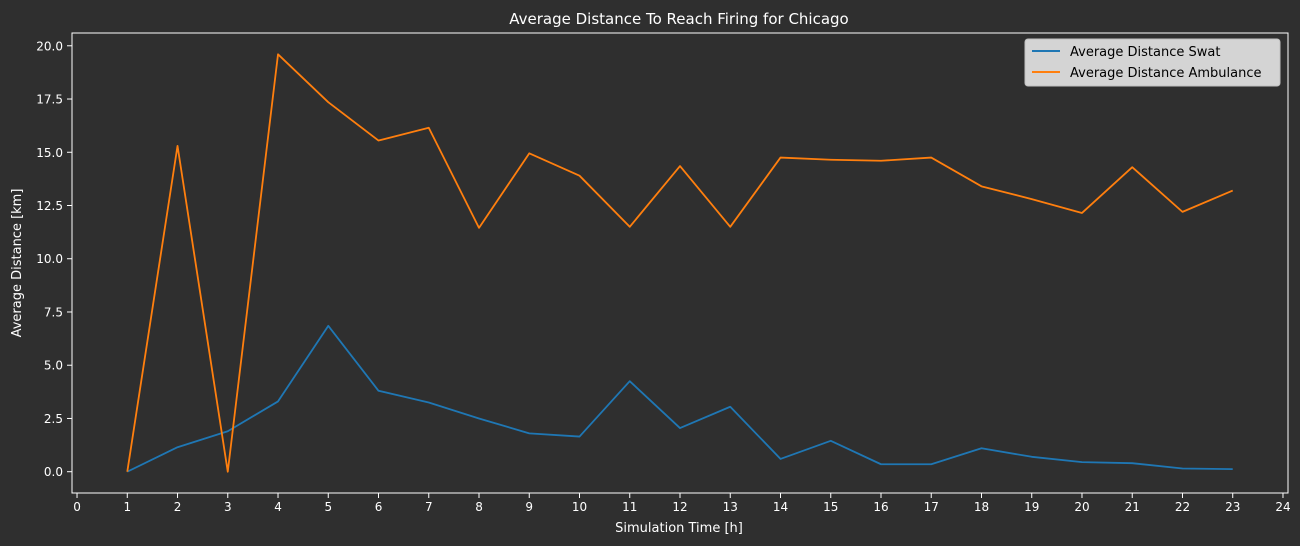 Image resolution: width=1300 pixels, height=546 pixels. I want to click on x-tick-label: 20, so click(1081, 507).